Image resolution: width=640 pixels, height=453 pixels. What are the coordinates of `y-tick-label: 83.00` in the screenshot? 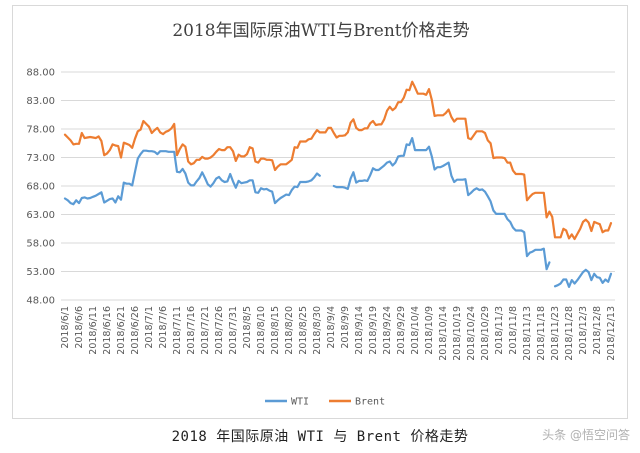 It's located at (40, 101).